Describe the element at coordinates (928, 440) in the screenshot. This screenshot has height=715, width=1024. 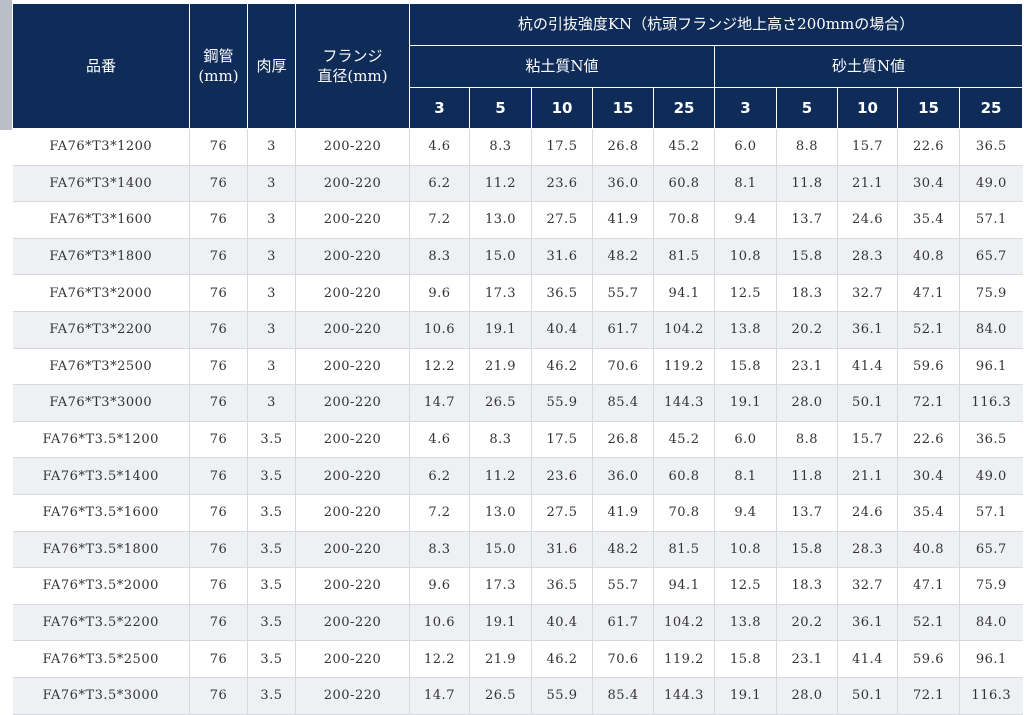
I see `cell-sand-n15: 22.6` at that location.